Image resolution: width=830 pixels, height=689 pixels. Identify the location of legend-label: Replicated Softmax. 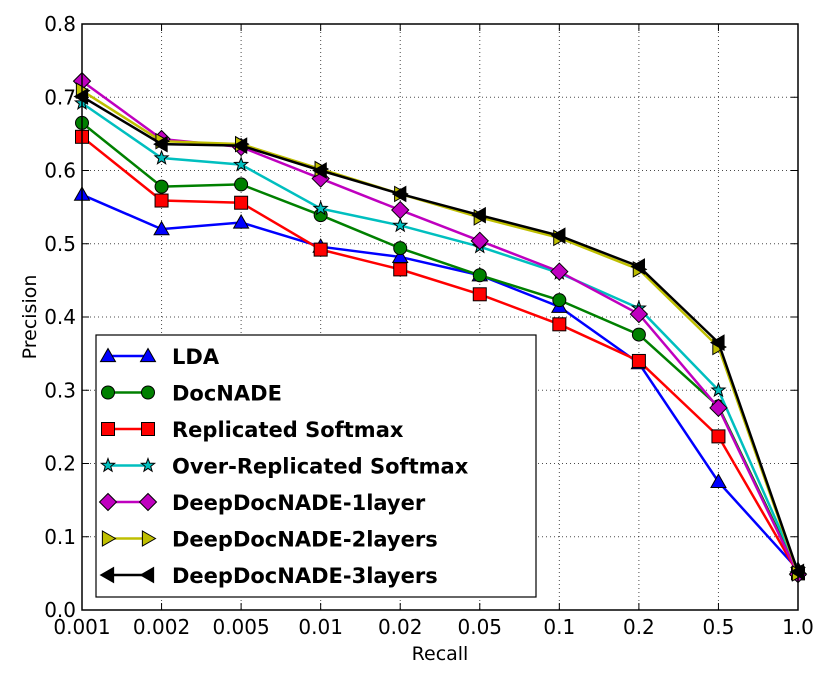
(288, 430).